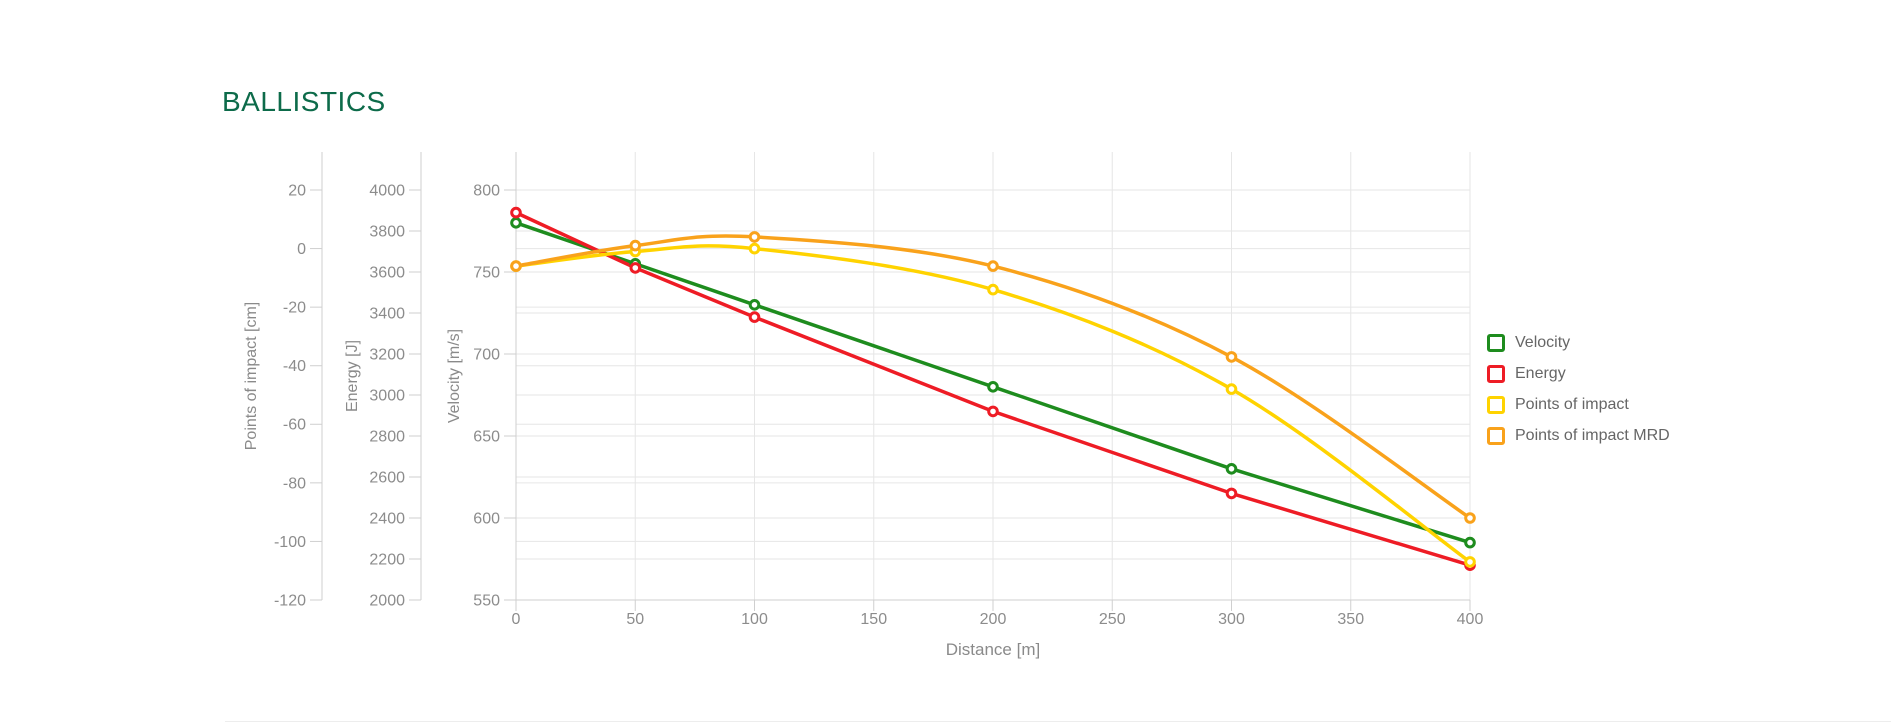 The image size is (1891, 723). What do you see at coordinates (387, 395) in the screenshot?
I see `y-tick-label-energy: 3000` at bounding box center [387, 395].